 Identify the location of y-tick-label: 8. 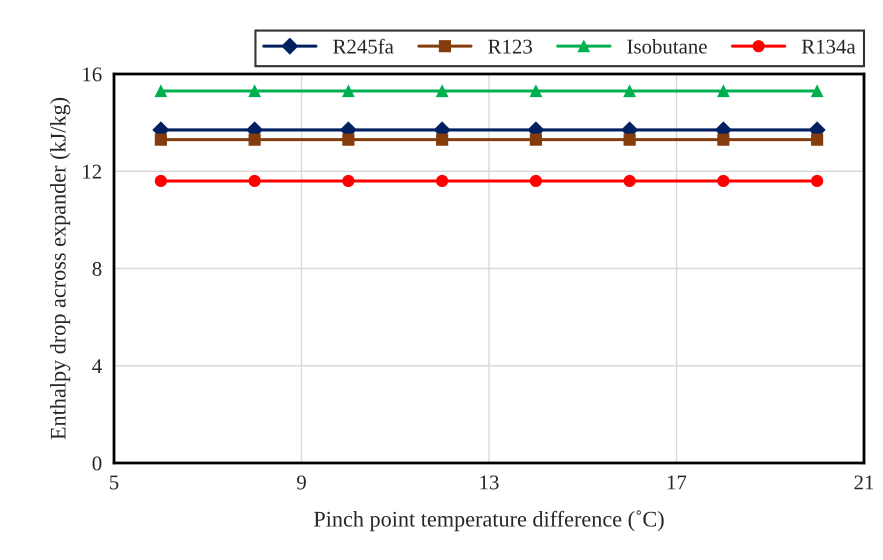
(97, 269).